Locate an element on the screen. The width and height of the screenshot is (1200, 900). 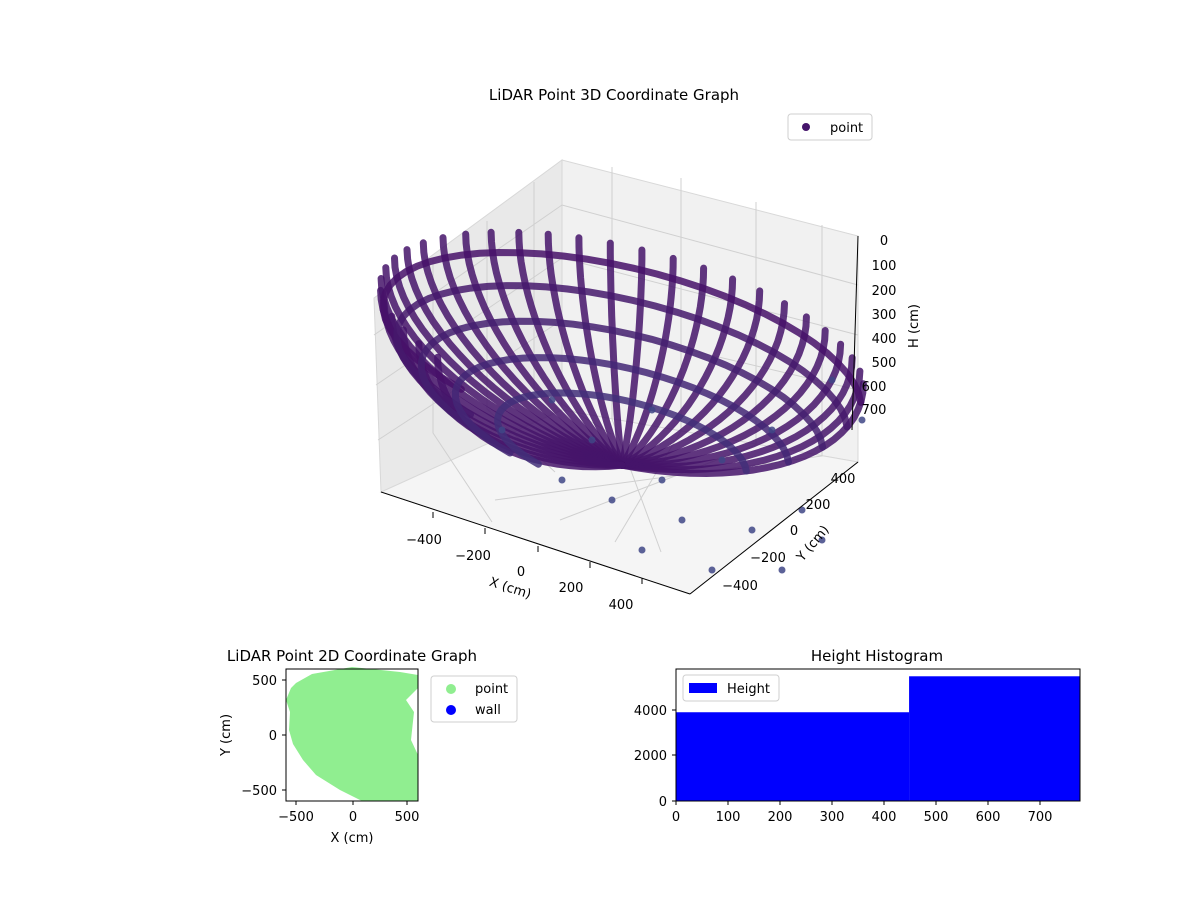
legend-2d-point-label: point is located at coordinates (491, 689).